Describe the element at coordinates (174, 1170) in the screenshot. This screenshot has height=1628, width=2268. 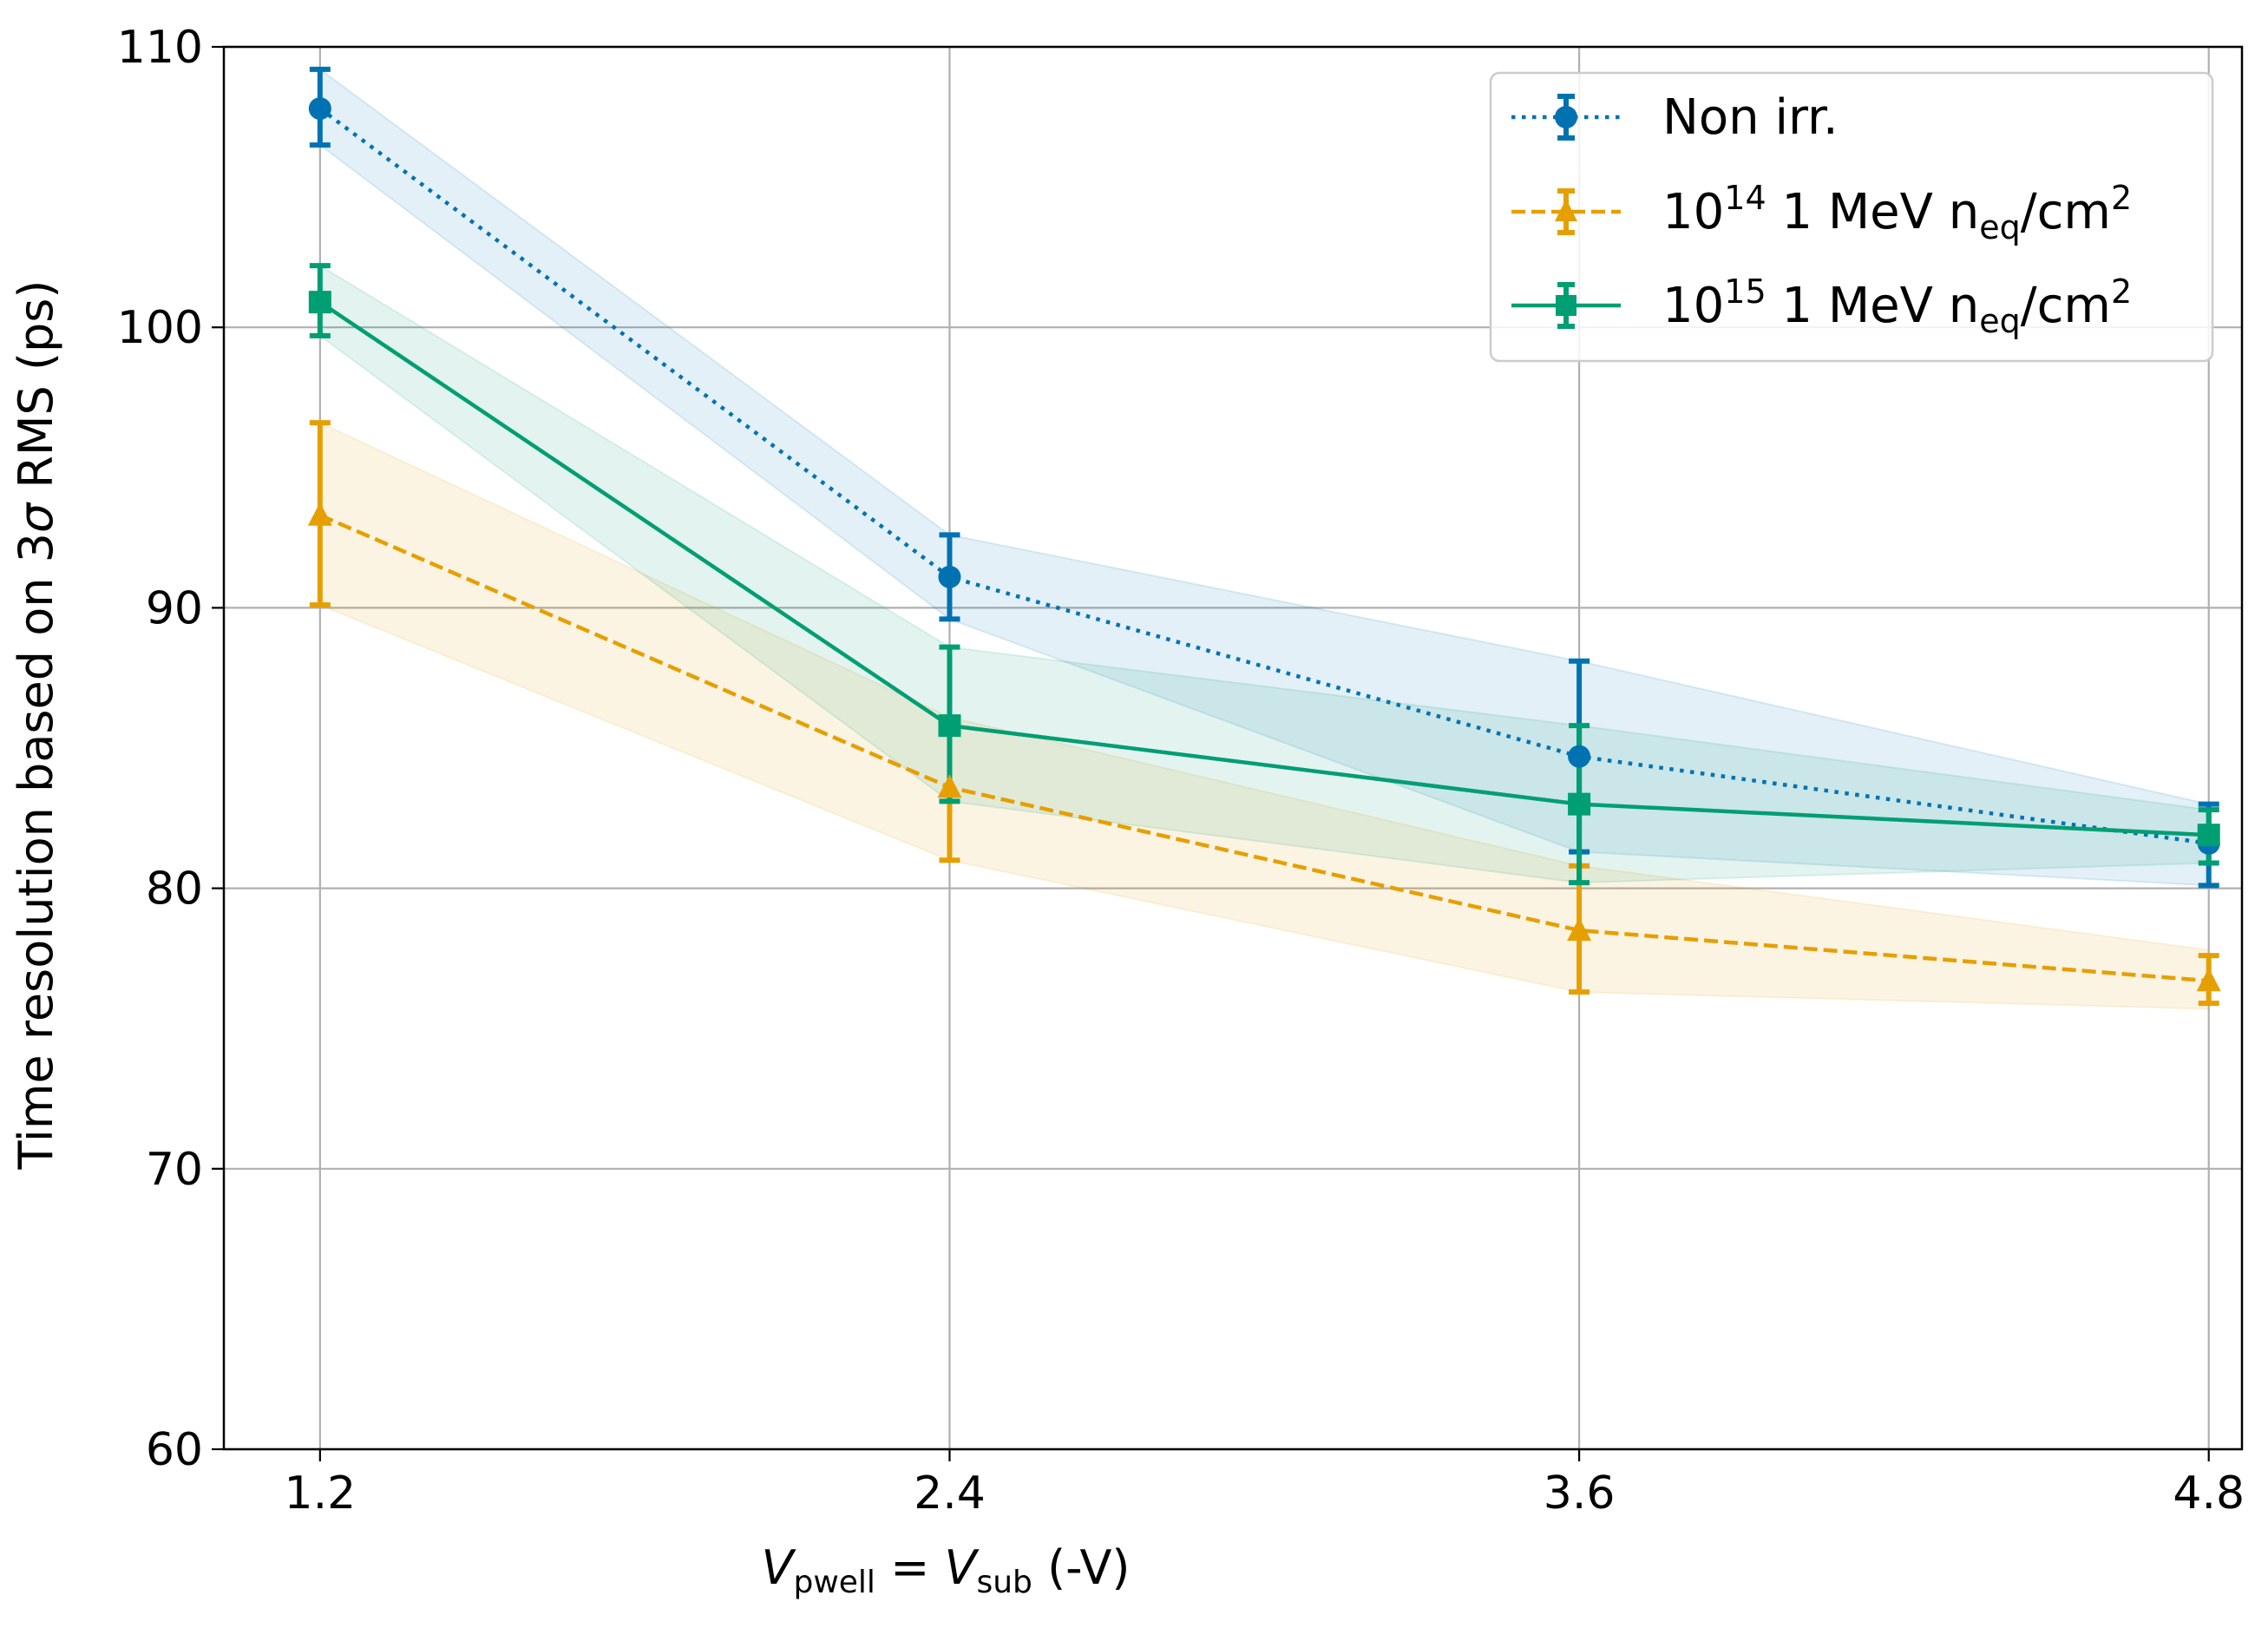
I see `y-tick-label: 70` at that location.